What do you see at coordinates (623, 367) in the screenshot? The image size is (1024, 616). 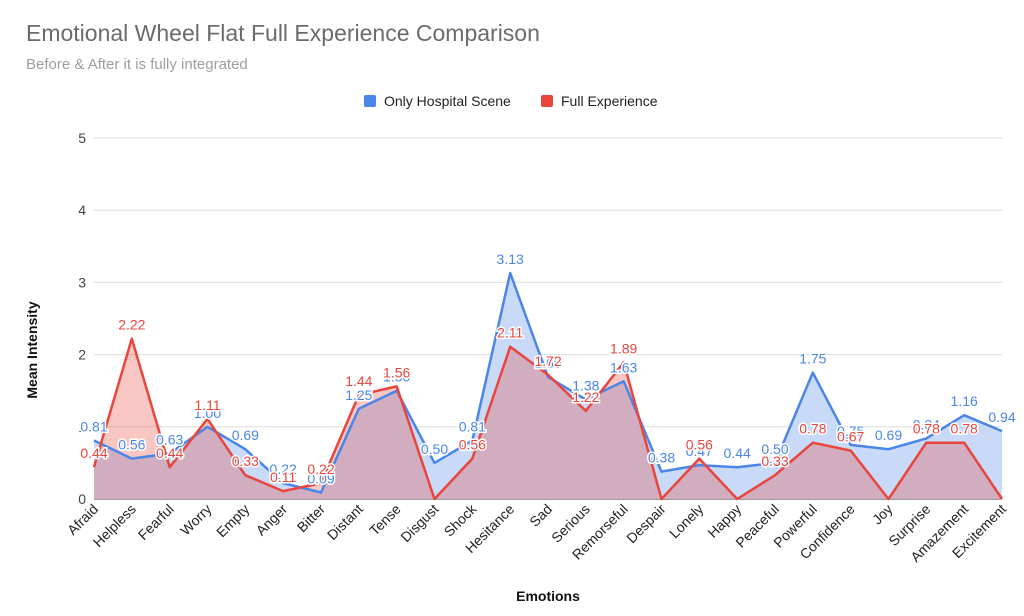 I see `data-label-only-hospital-scene: 1.63` at bounding box center [623, 367].